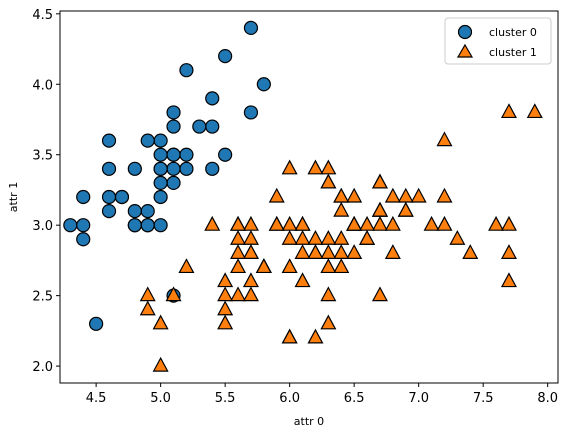 The width and height of the screenshot is (566, 438). Describe the element at coordinates (513, 52) in the screenshot. I see `legend-label-cluster-1: cluster 1` at that location.